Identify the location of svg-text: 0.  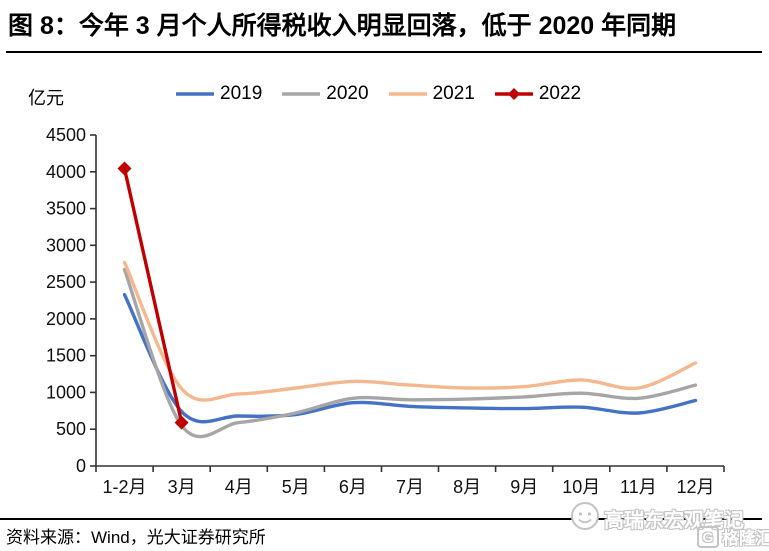
(81, 466).